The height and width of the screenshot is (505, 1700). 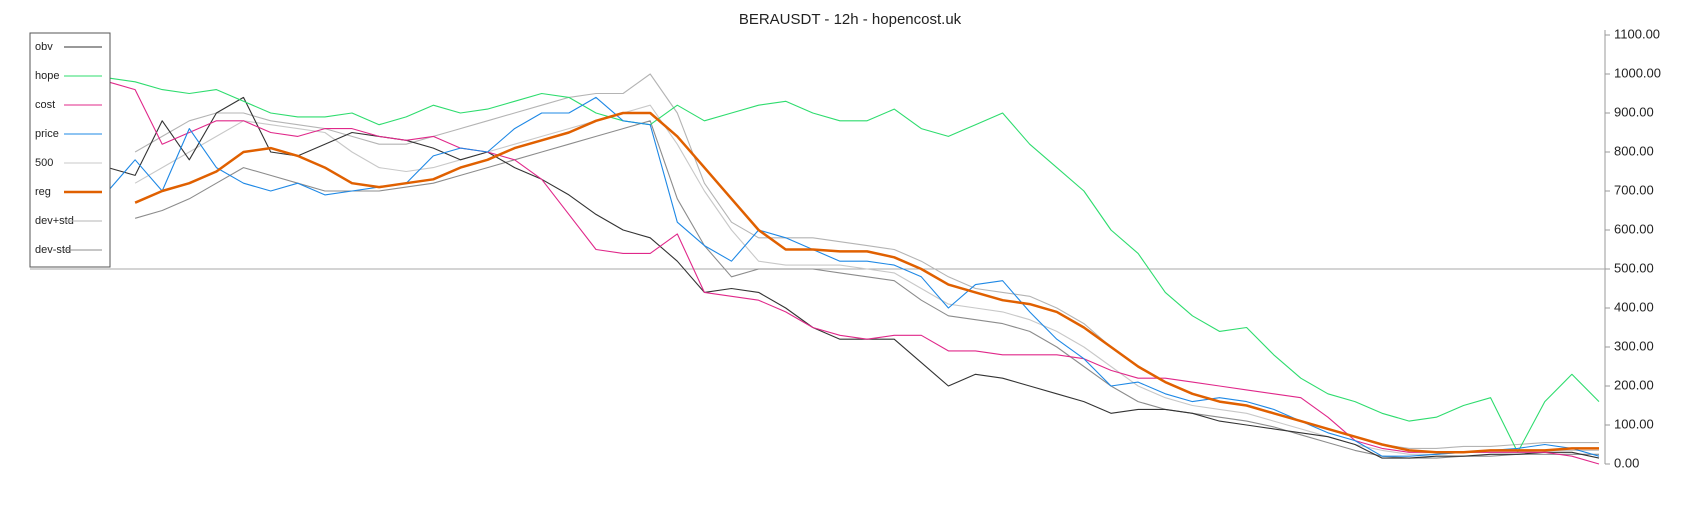 What do you see at coordinates (47, 76) in the screenshot?
I see `legend-label: hope` at bounding box center [47, 76].